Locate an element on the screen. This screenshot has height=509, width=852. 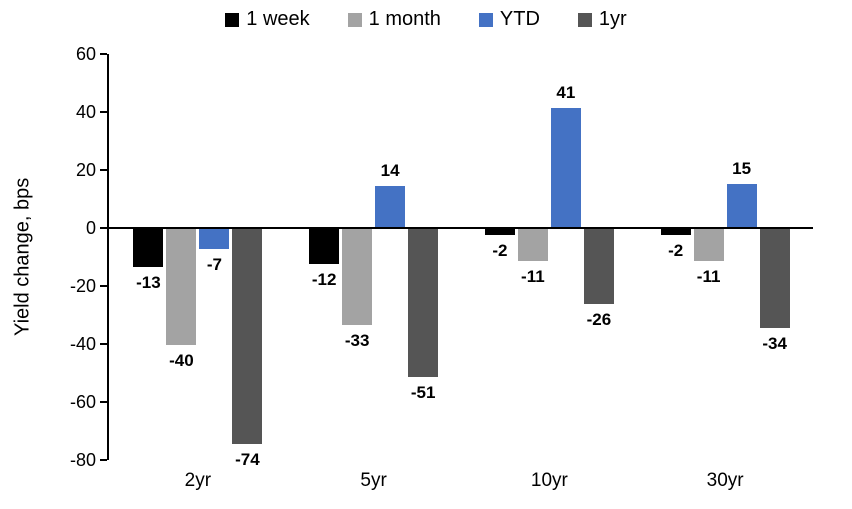
y-axis-tick-label: 60 is located at coordinates (85, 54).